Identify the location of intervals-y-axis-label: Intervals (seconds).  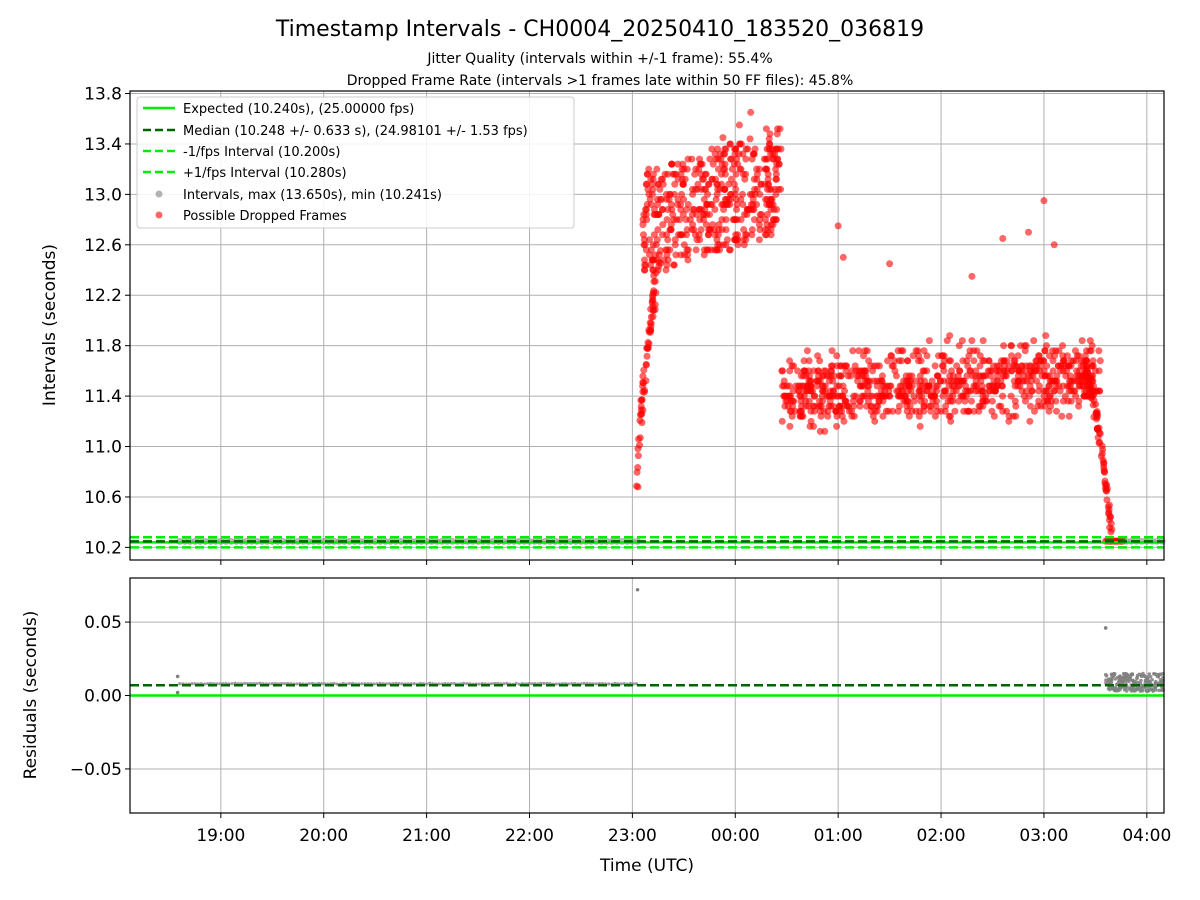
(50, 325).